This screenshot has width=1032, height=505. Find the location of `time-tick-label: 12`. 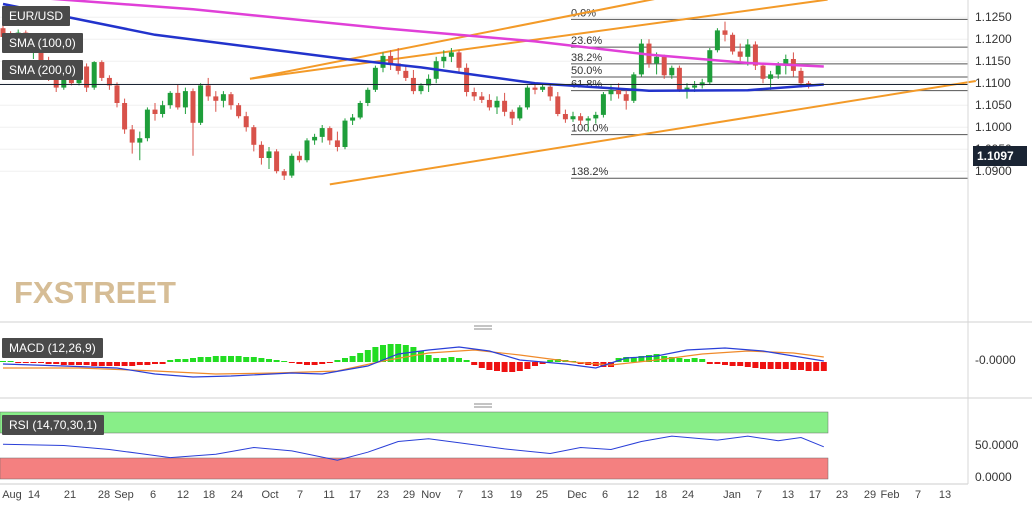

time-tick-label: 12 is located at coordinates (183, 495).